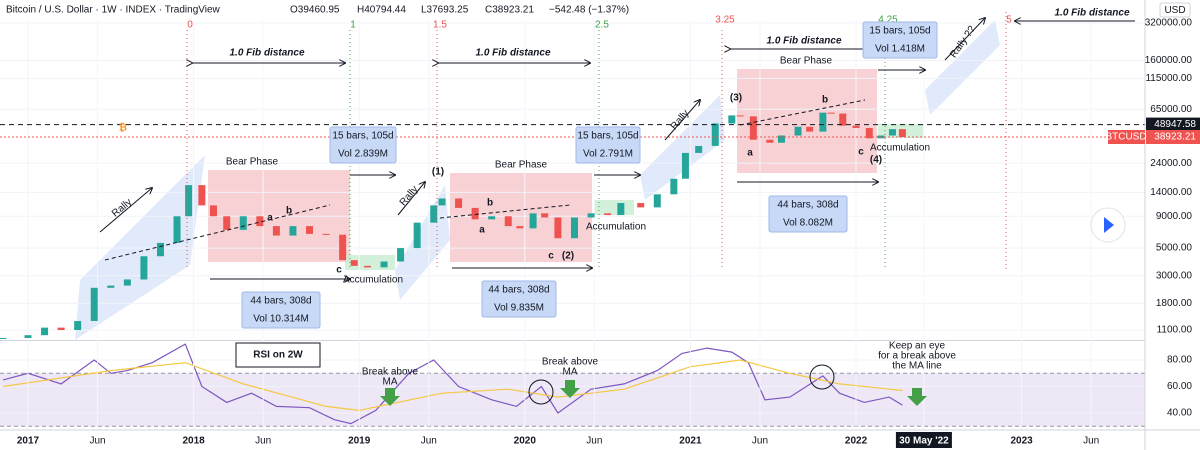  Describe the element at coordinates (1125, 137) in the screenshot. I see `symbol-label: BTCUSD` at that location.